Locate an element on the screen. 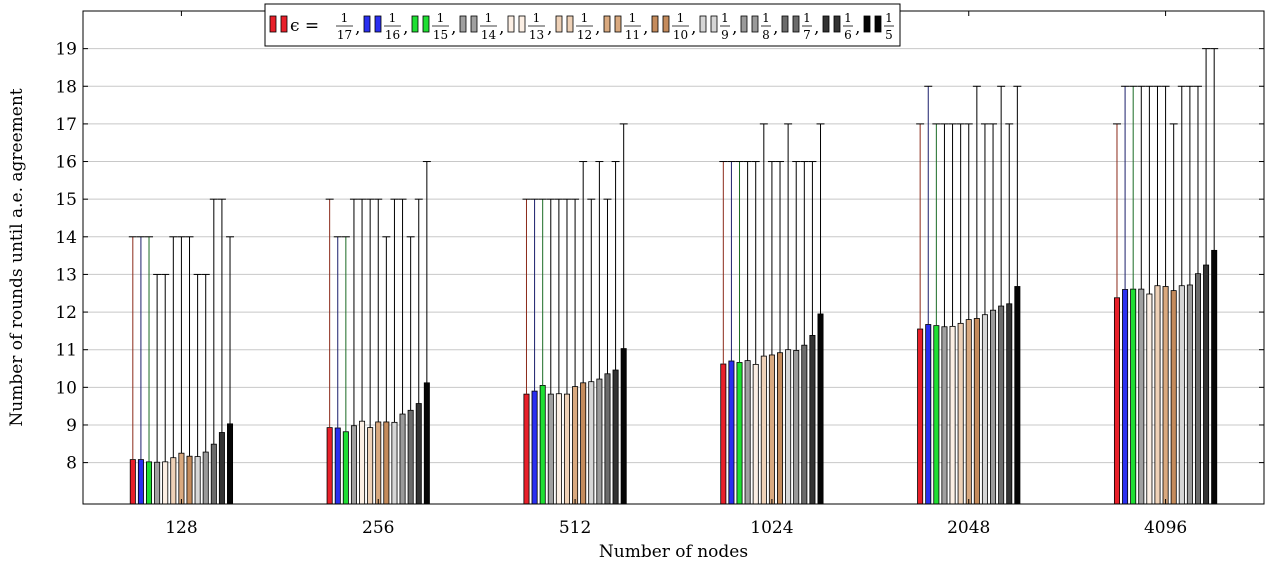 Image resolution: width=1274 pixels, height=567 pixels. y-tick-label: 18 is located at coordinates (66, 87).